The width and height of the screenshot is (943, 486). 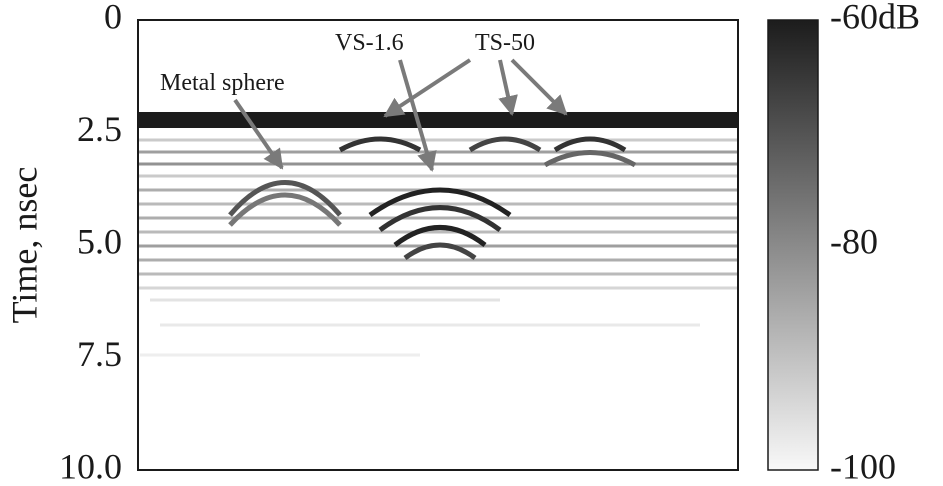 What do you see at coordinates (99, 354) in the screenshot?
I see `y-tick-label: 7.5` at bounding box center [99, 354].